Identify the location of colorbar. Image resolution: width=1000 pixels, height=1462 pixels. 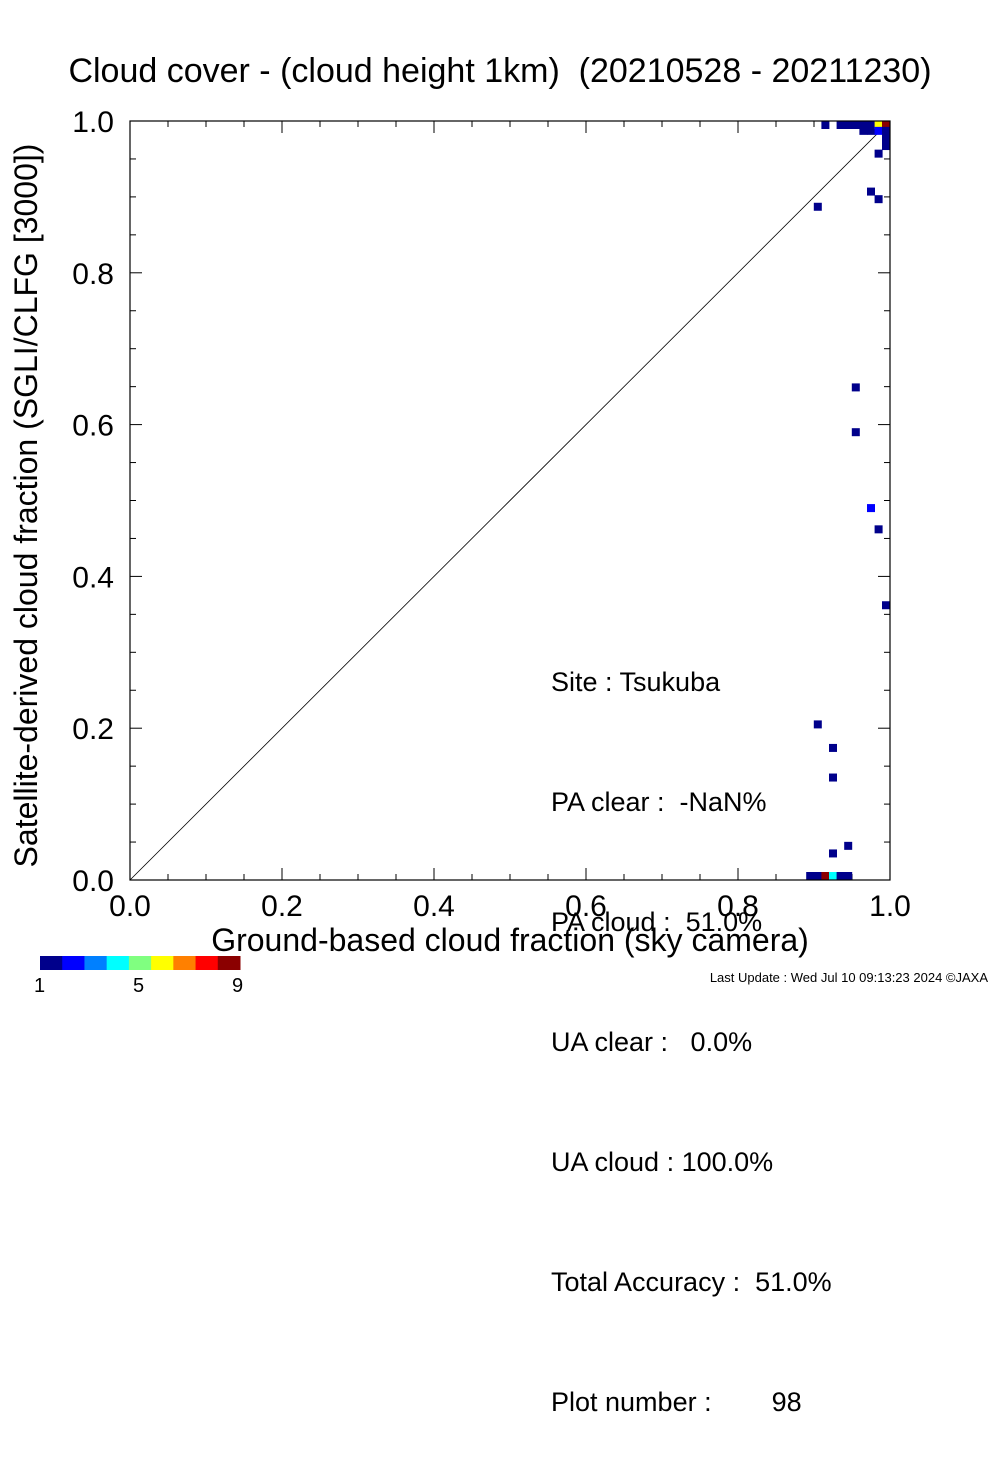
(140, 963).